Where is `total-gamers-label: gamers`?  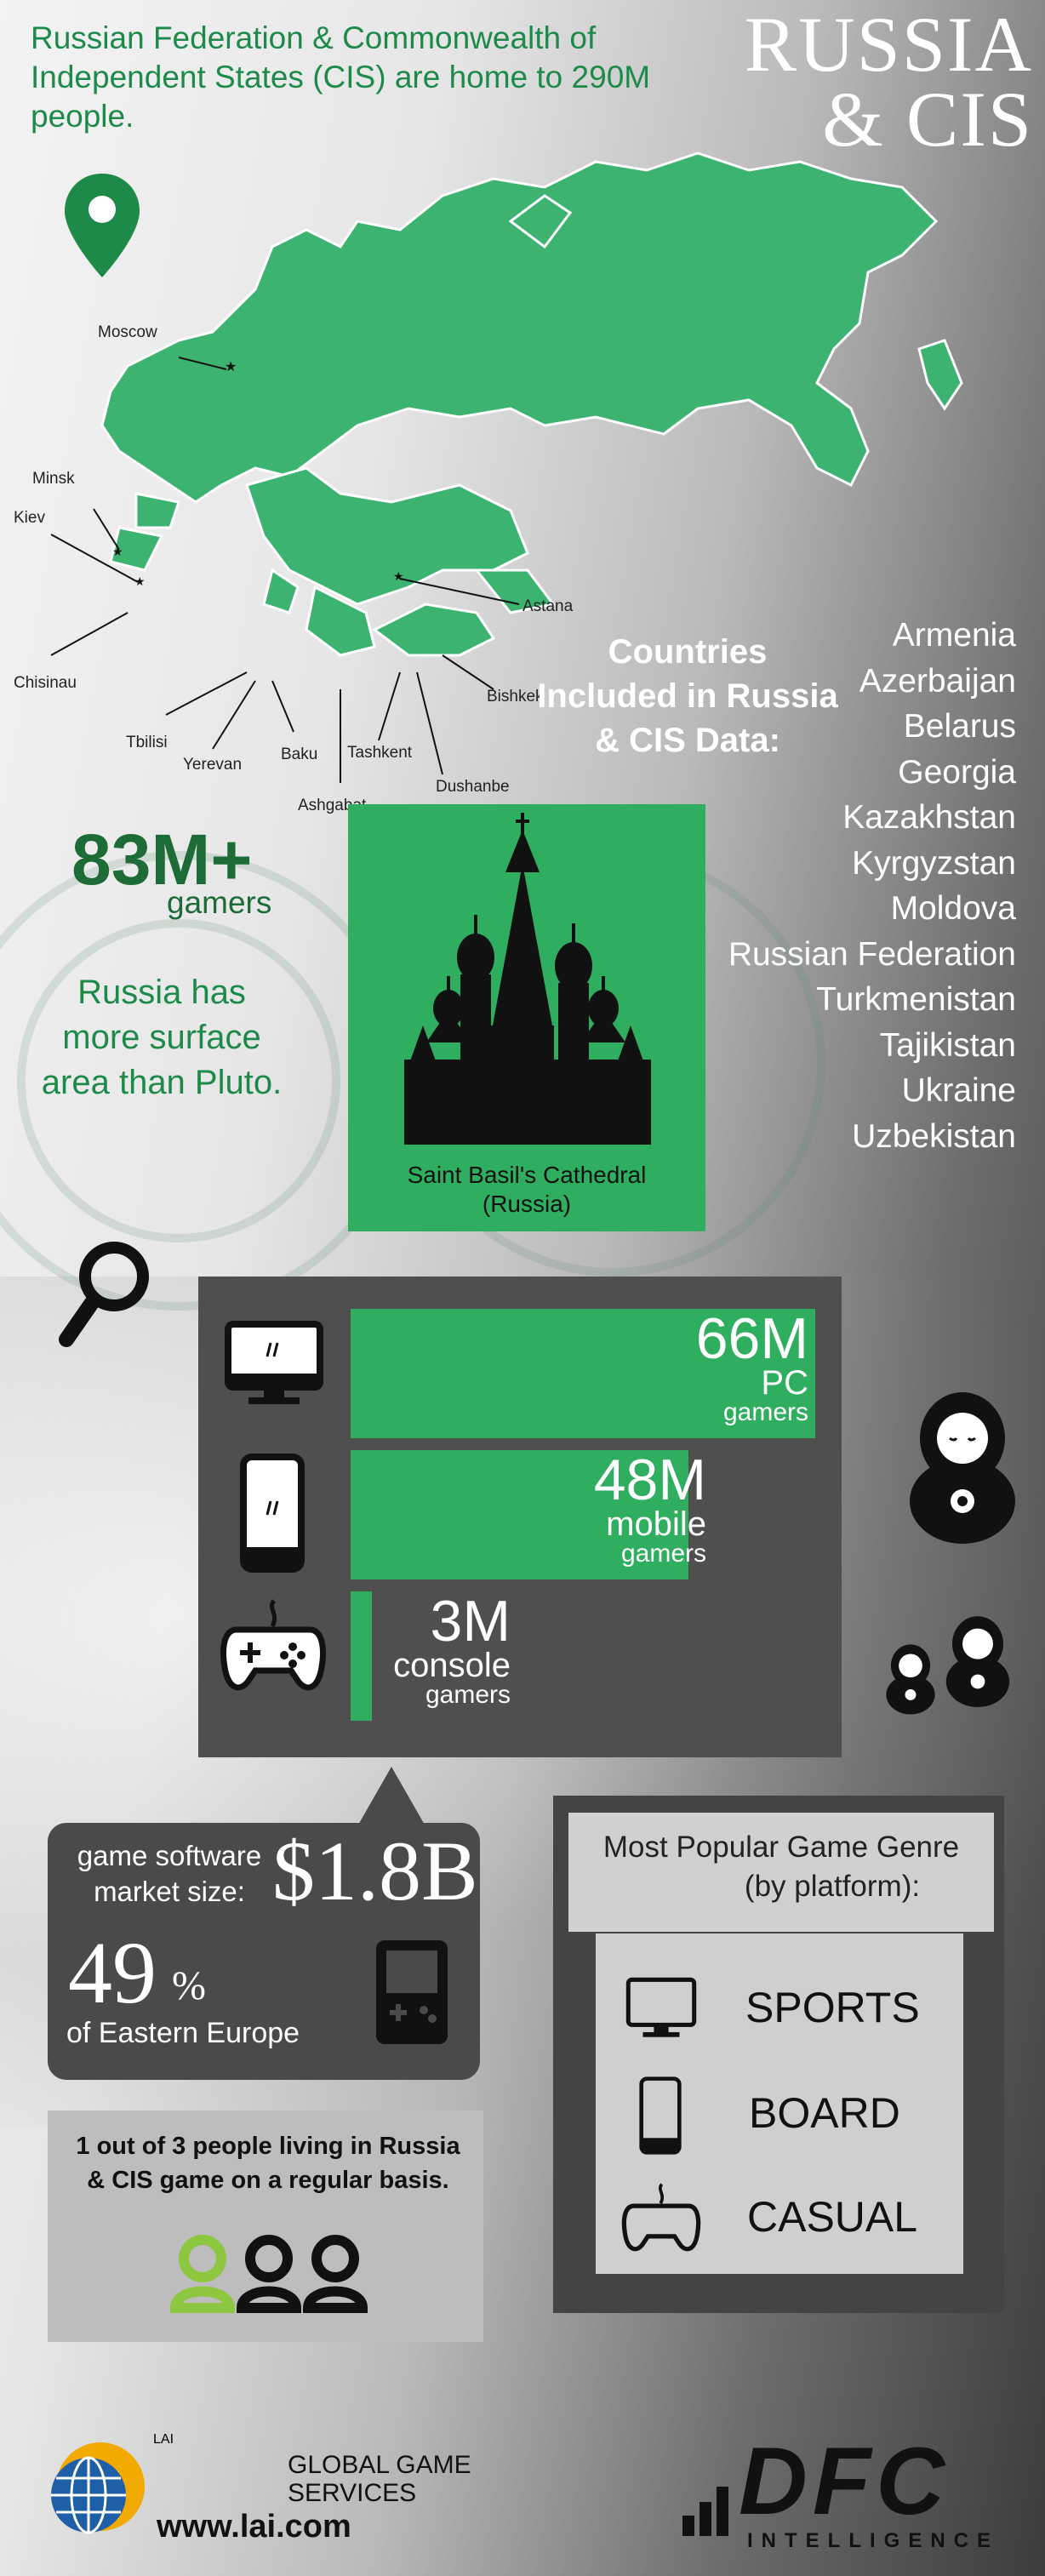
total-gamers-label: gamers is located at coordinates (219, 902).